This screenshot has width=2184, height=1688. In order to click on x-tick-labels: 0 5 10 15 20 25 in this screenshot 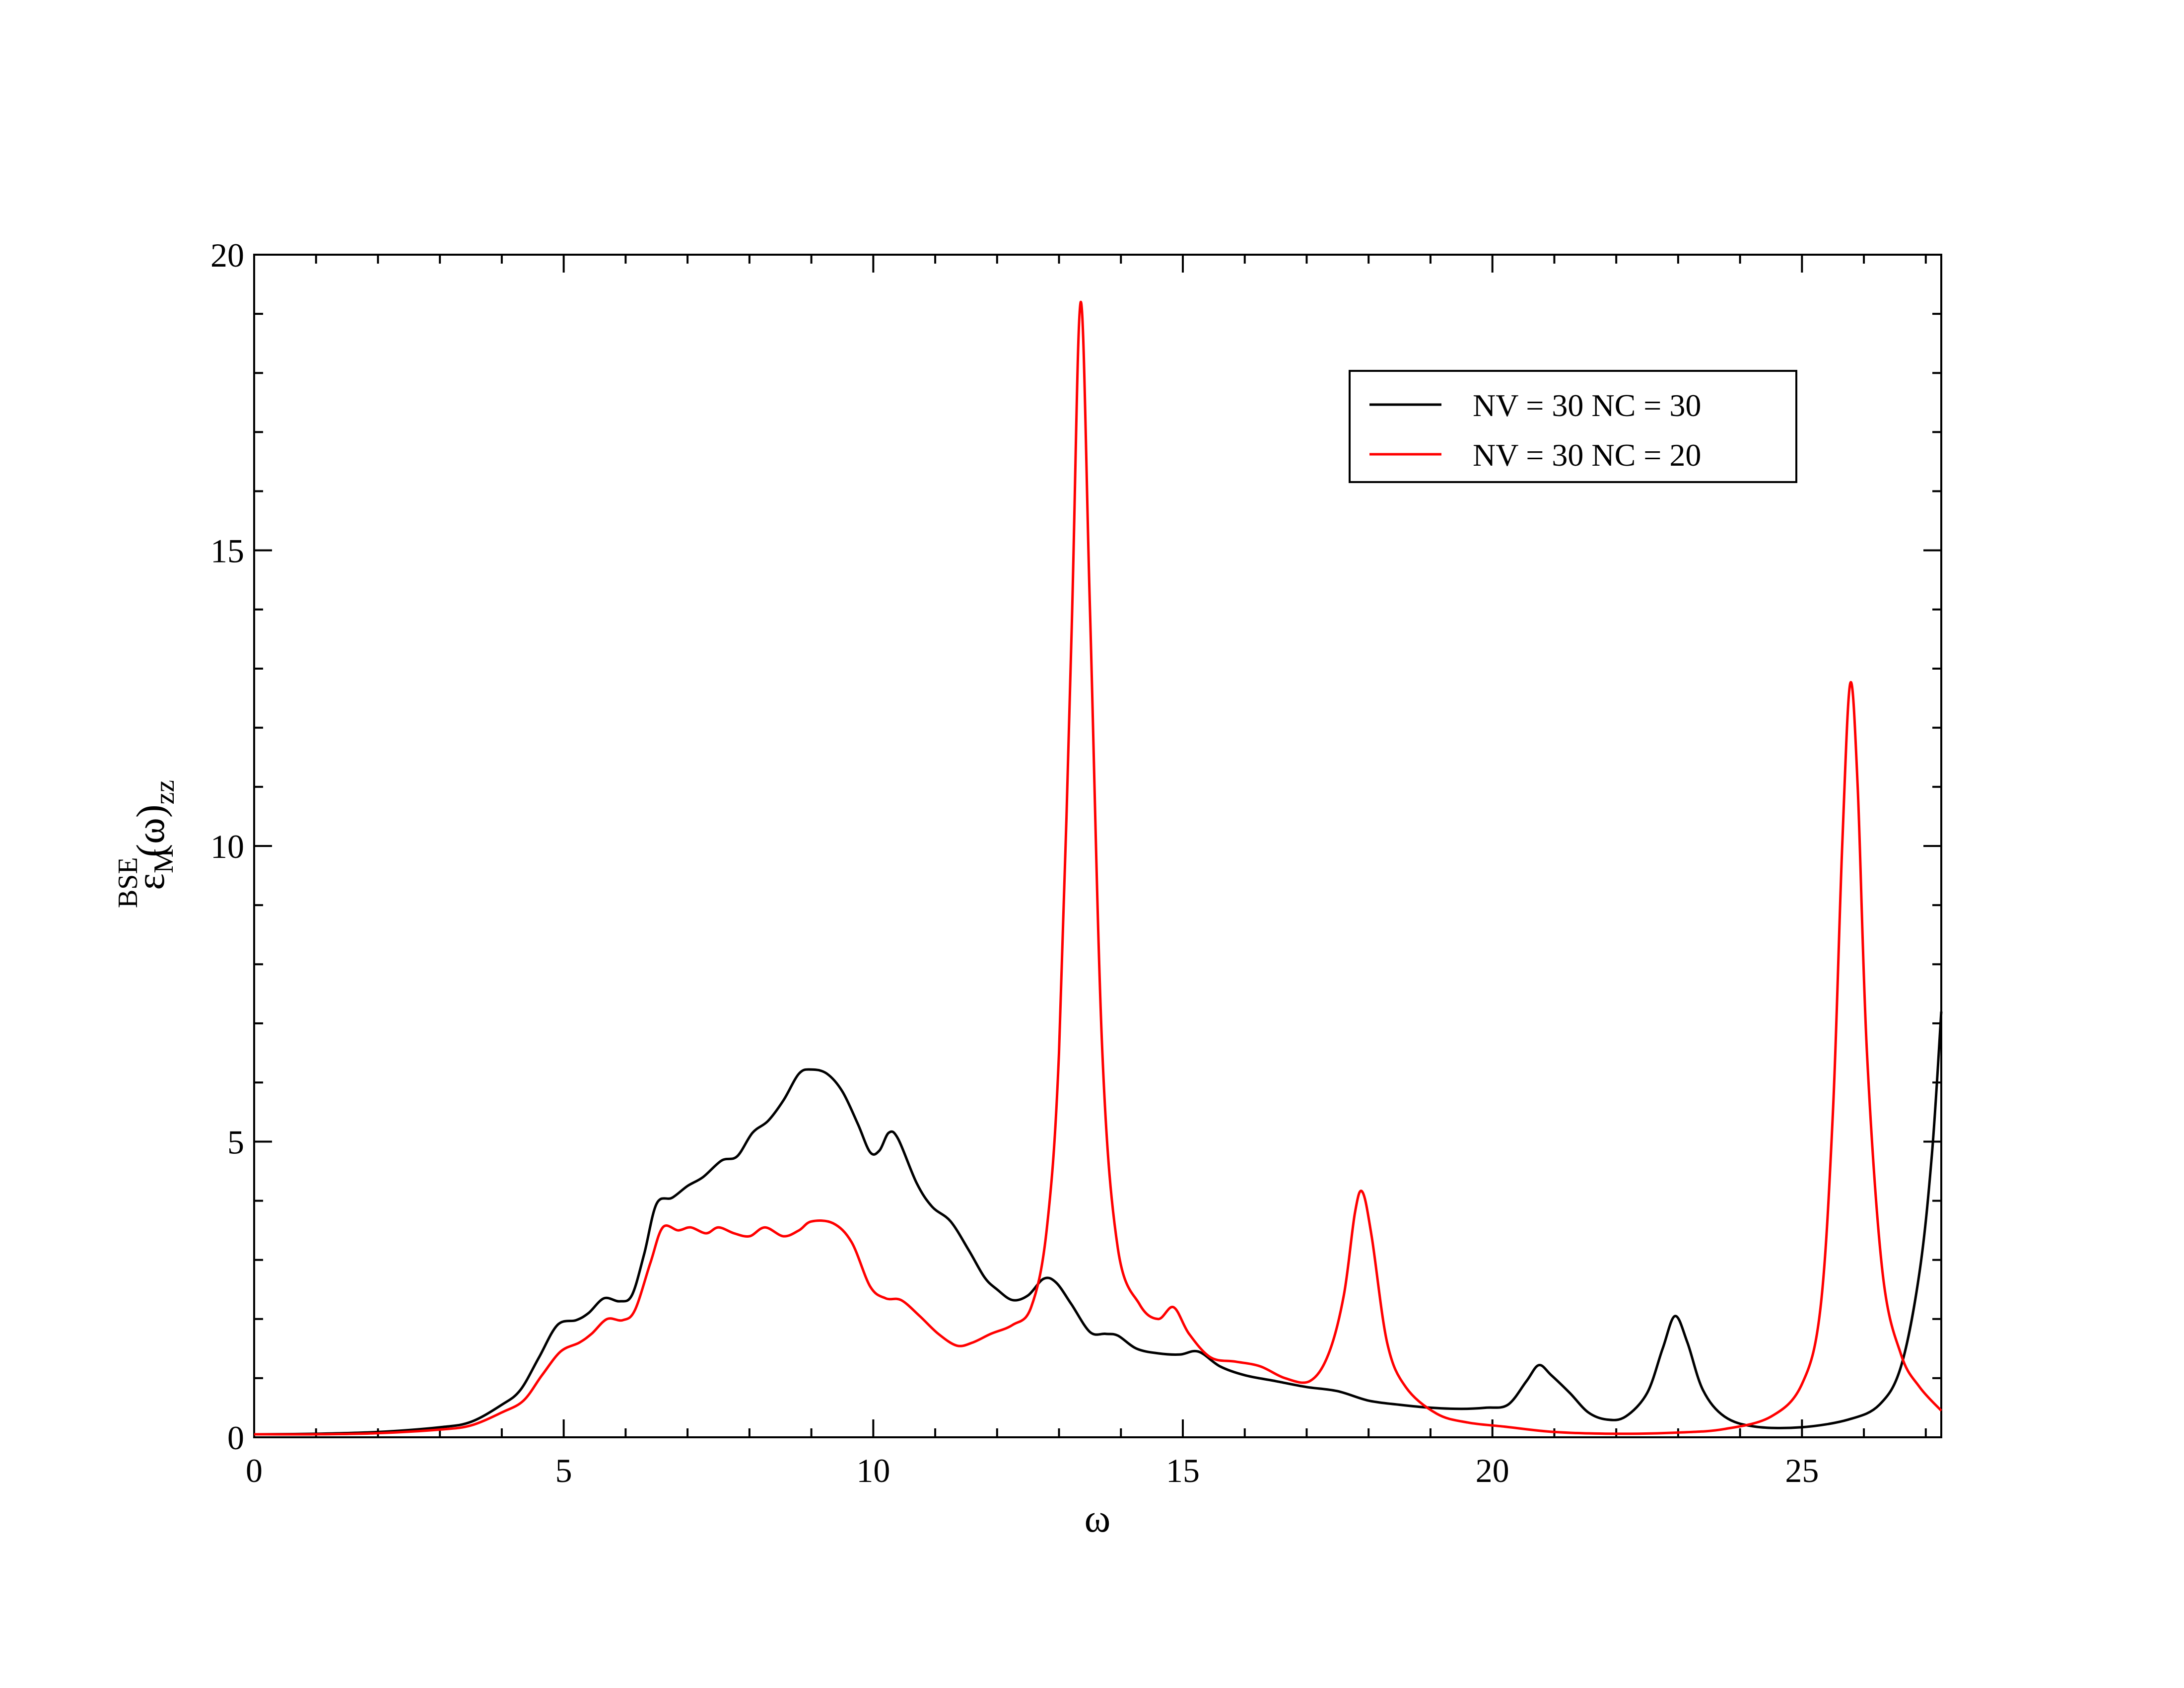, I will do `click(1032, 1470)`.